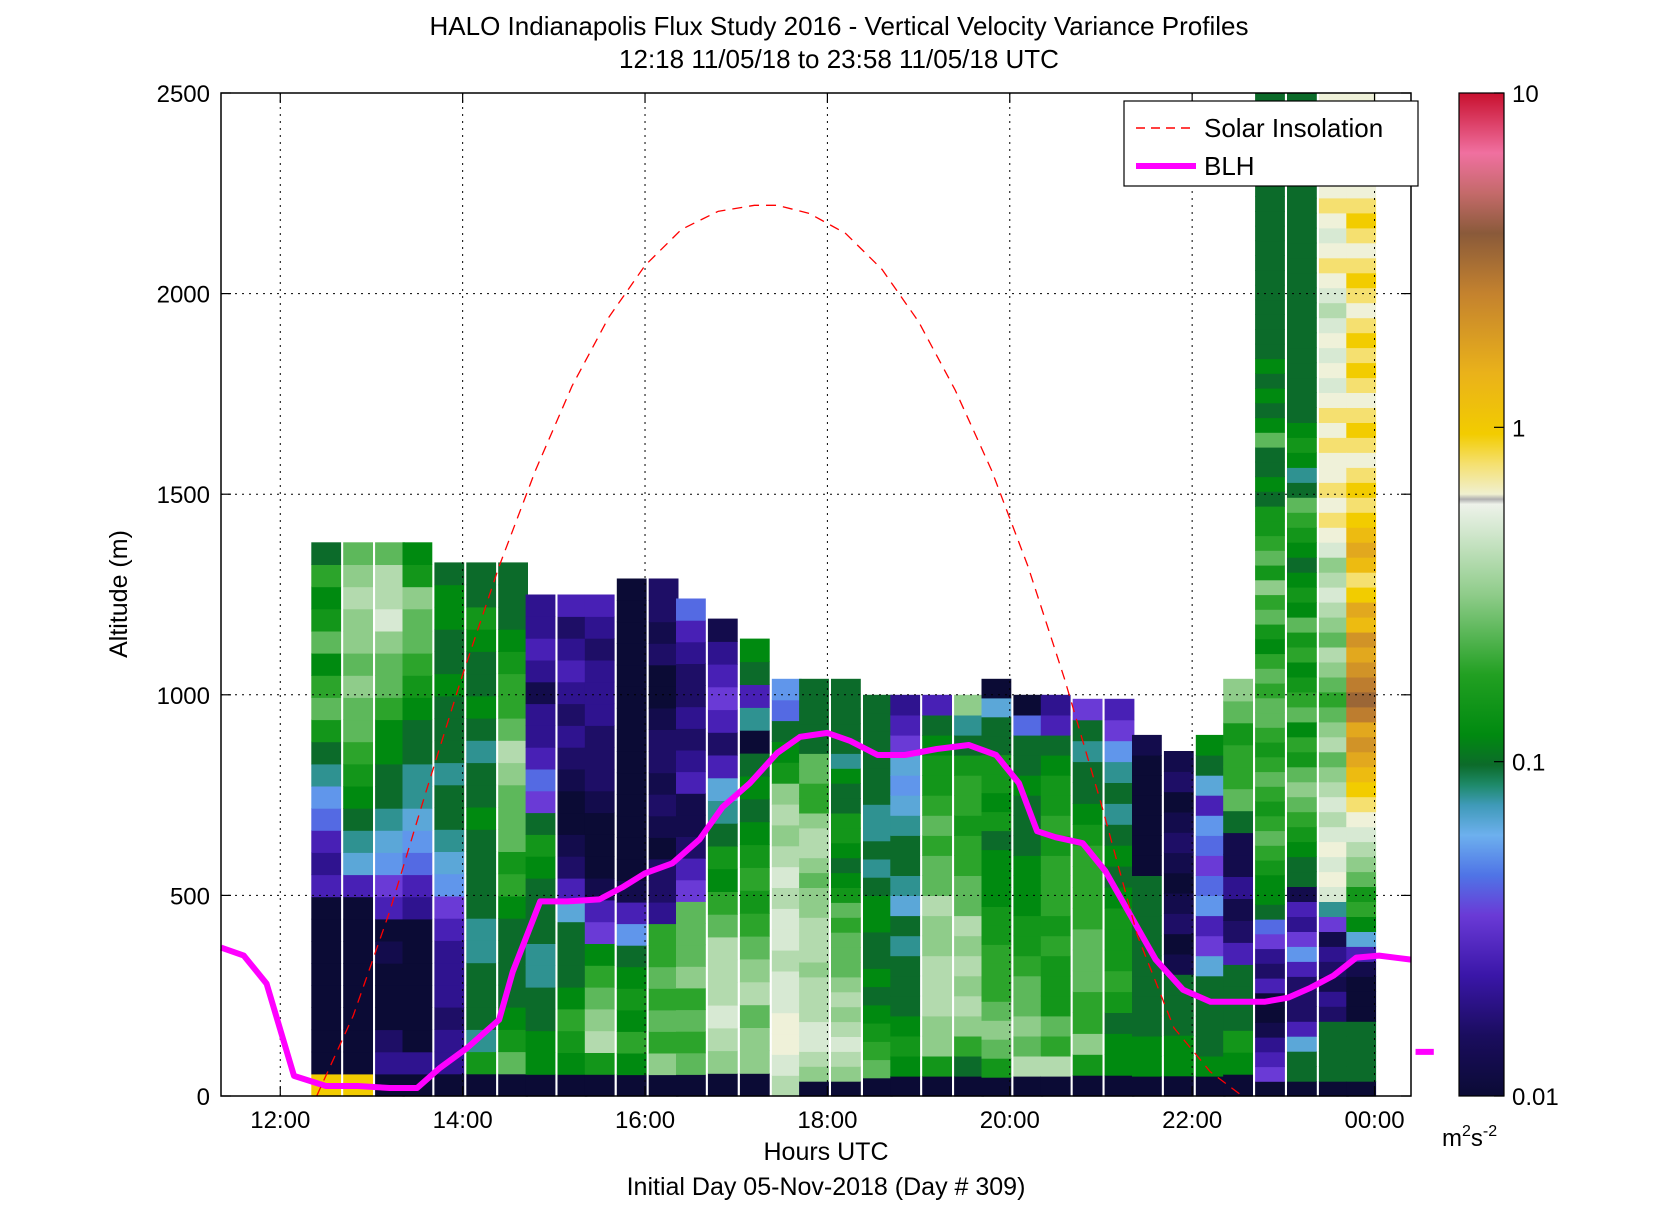 The width and height of the screenshot is (1679, 1216). What do you see at coordinates (183, 295) in the screenshot?
I see `y-tick-label: 2000` at bounding box center [183, 295].